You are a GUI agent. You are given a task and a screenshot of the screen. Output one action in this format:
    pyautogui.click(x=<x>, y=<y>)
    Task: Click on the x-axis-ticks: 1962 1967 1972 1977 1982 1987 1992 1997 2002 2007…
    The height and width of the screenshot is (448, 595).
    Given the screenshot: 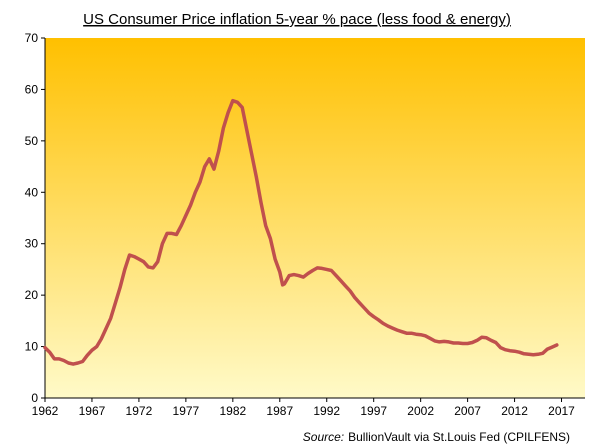 What is the action you would take?
    pyautogui.click(x=303, y=408)
    